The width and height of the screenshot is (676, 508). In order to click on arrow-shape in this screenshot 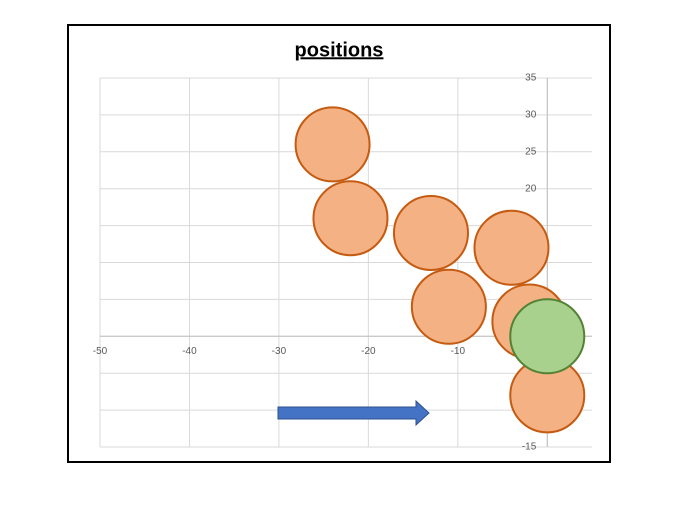, I will do `click(353, 413)`.